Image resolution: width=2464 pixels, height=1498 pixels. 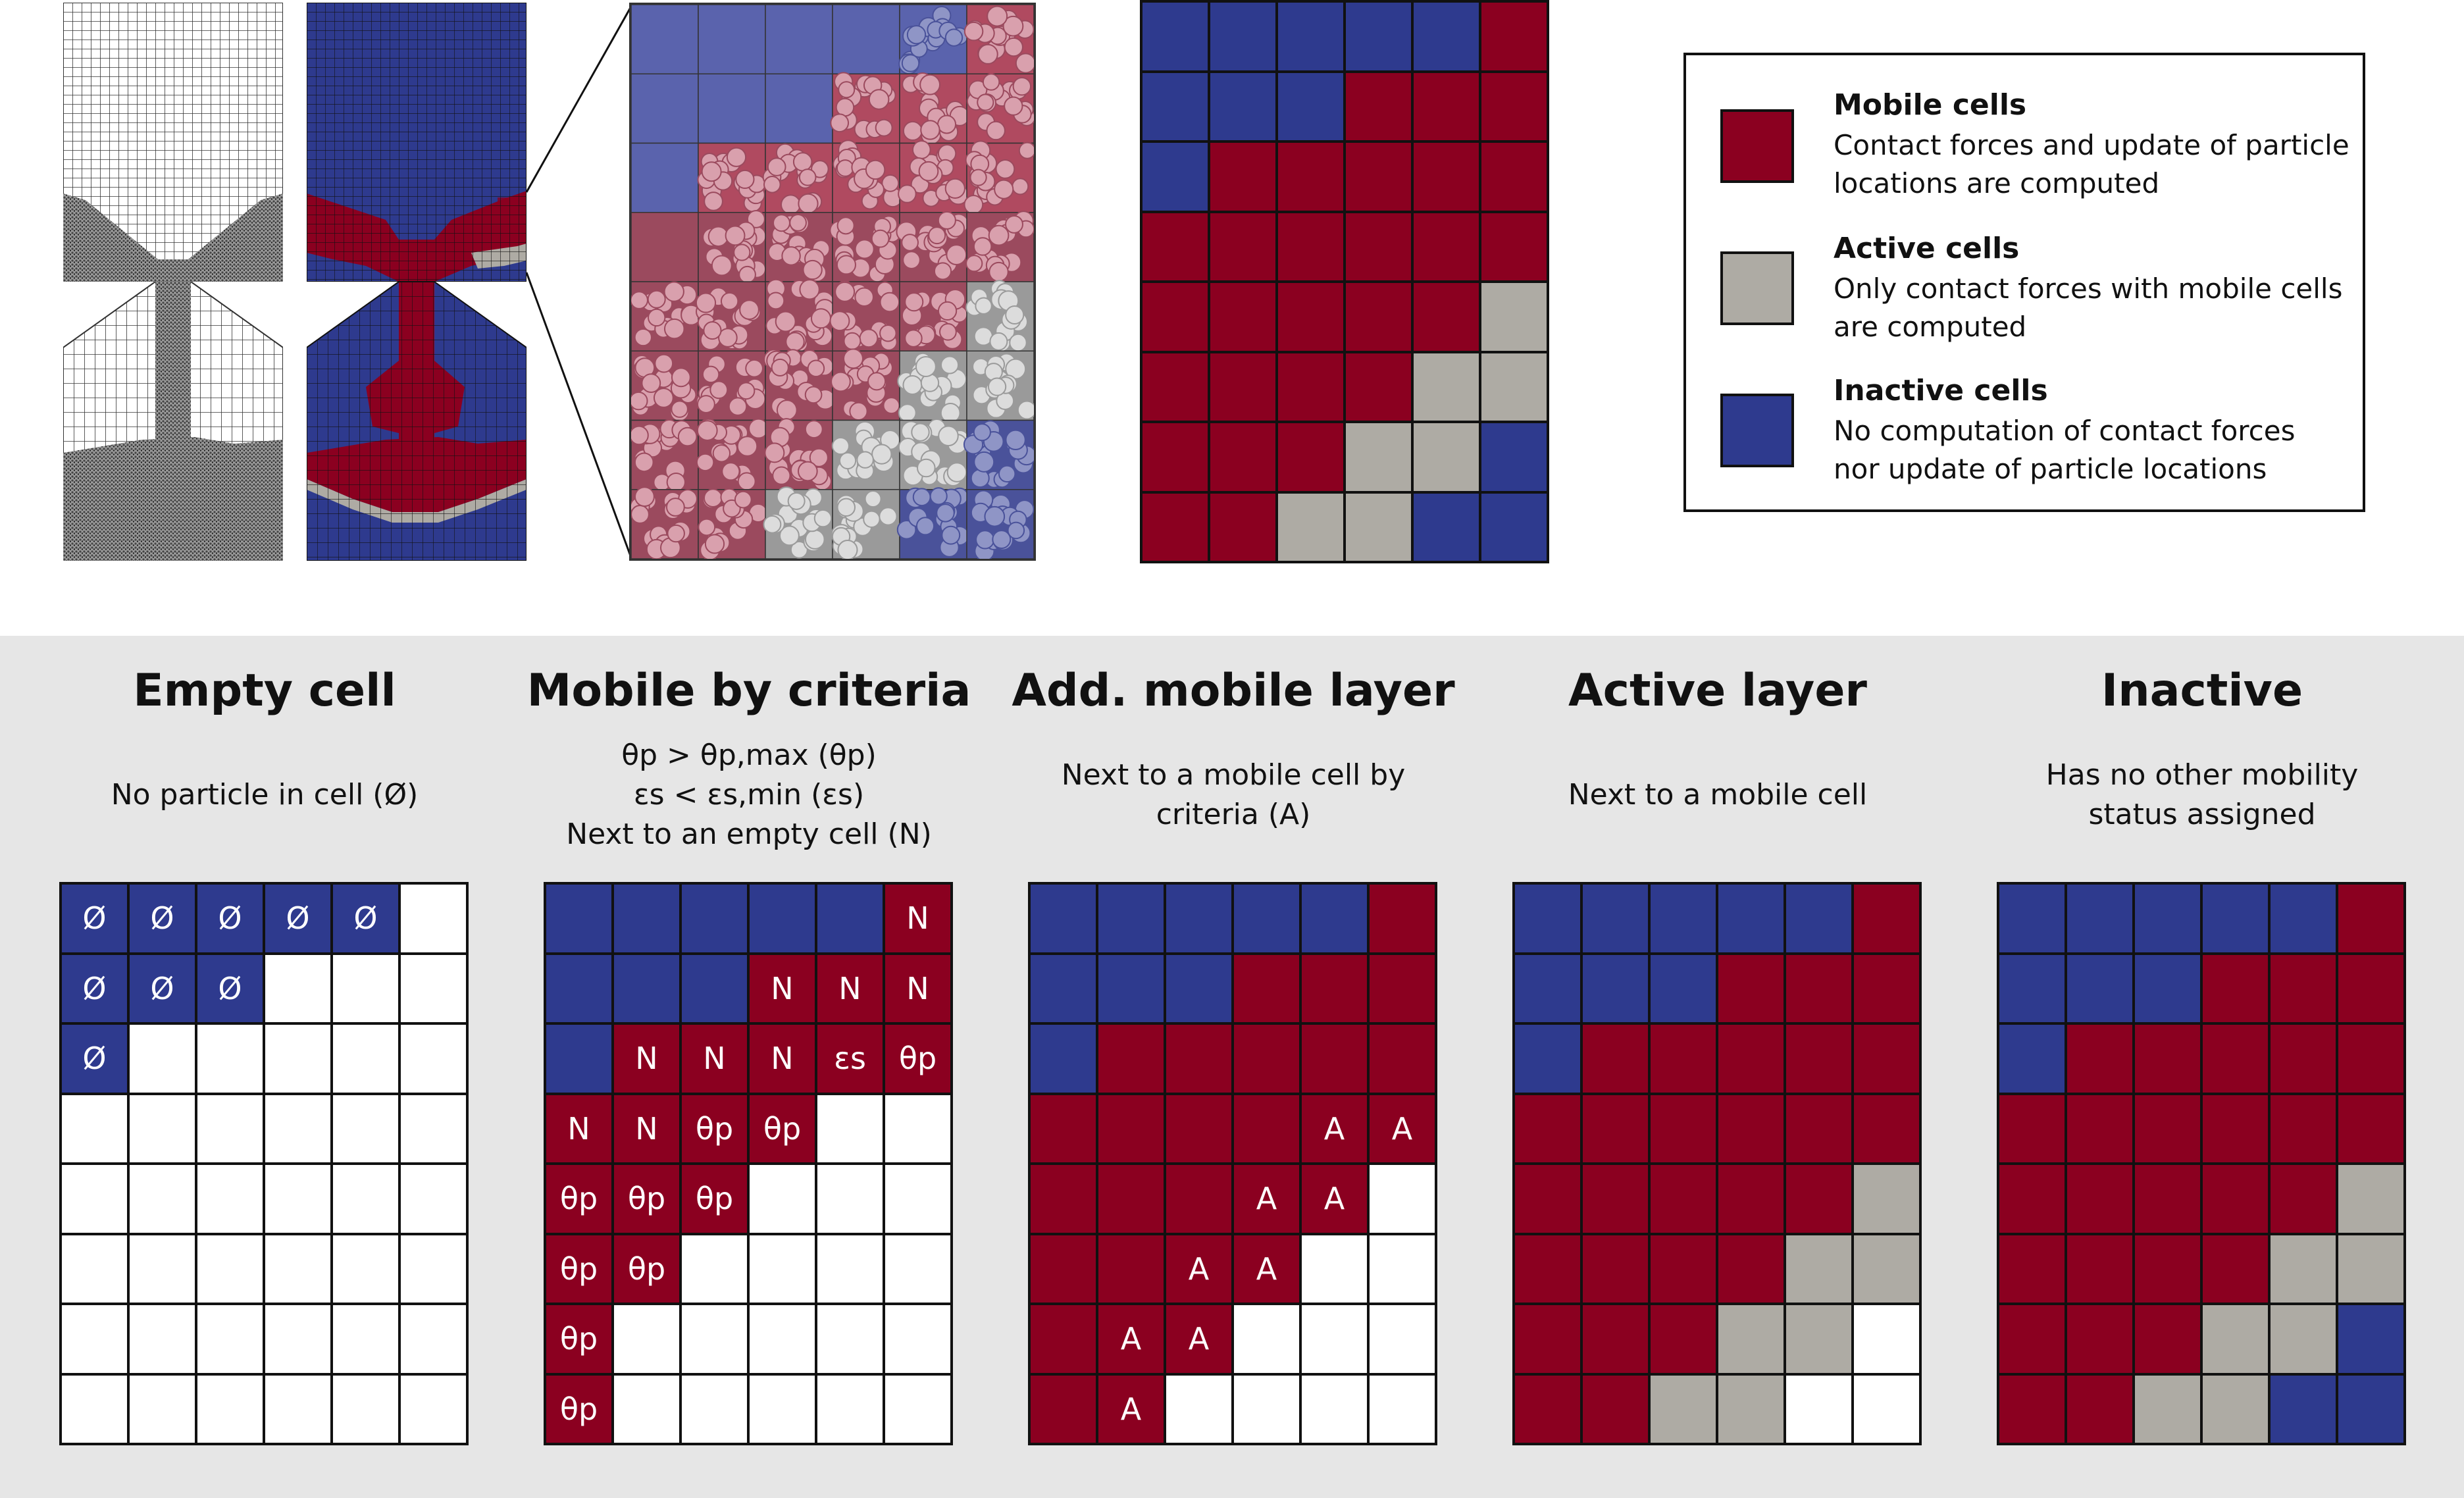 I want to click on panel-4-cell-inactive, so click(x=1683, y=988).